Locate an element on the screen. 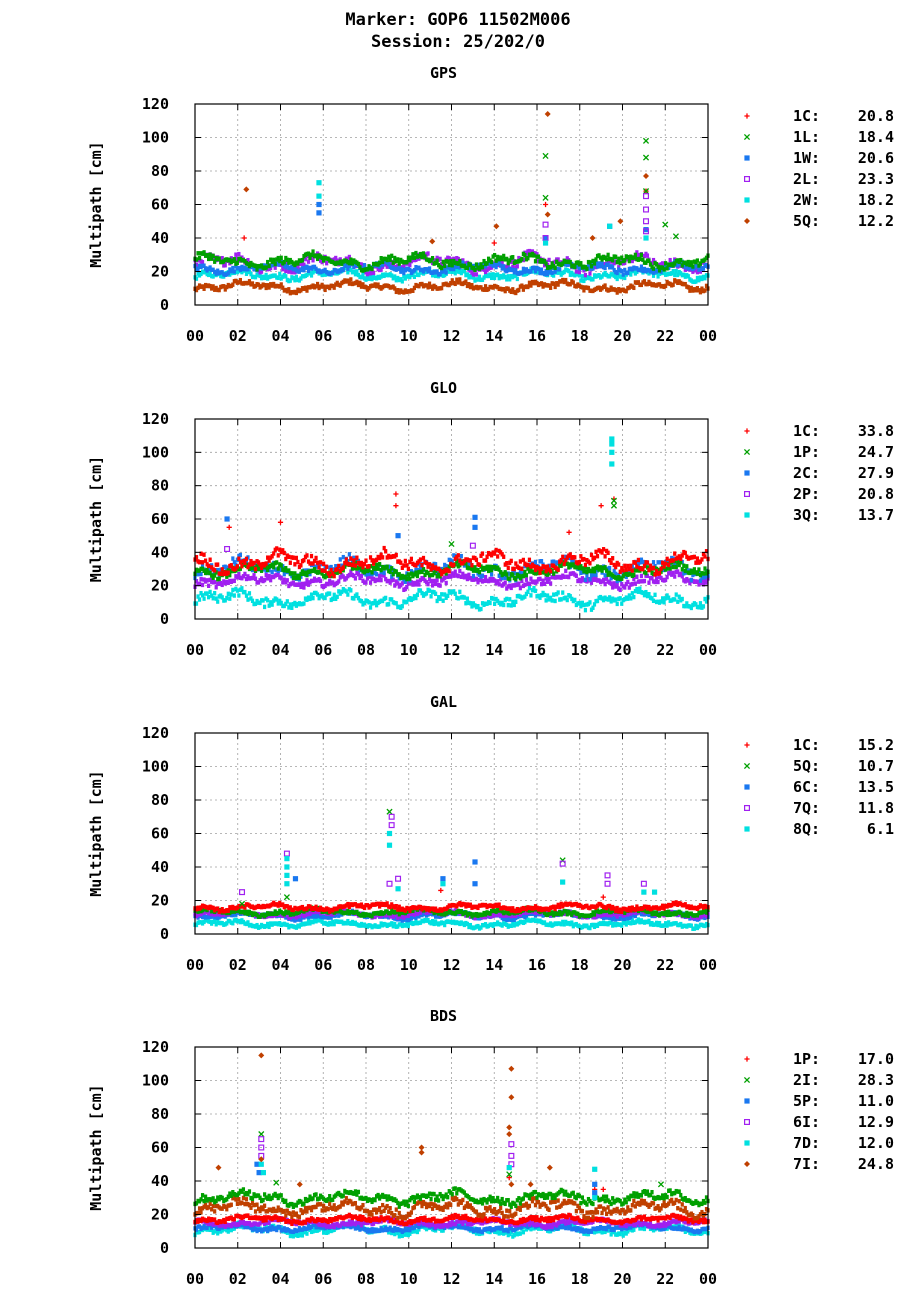 The height and width of the screenshot is (1304, 920). y-tick-label: 20 is located at coordinates (160, 586).